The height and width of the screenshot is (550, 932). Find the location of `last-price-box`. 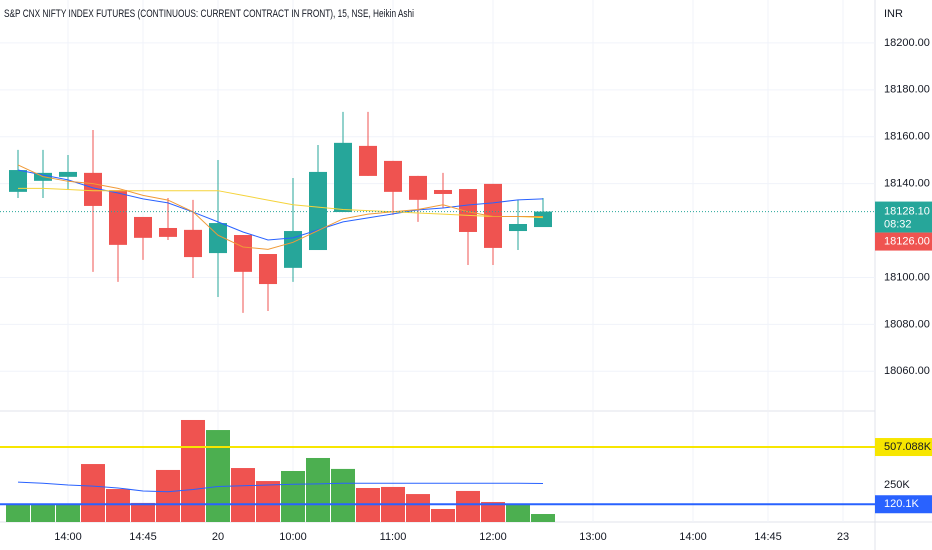

last-price-box is located at coordinates (903, 217).